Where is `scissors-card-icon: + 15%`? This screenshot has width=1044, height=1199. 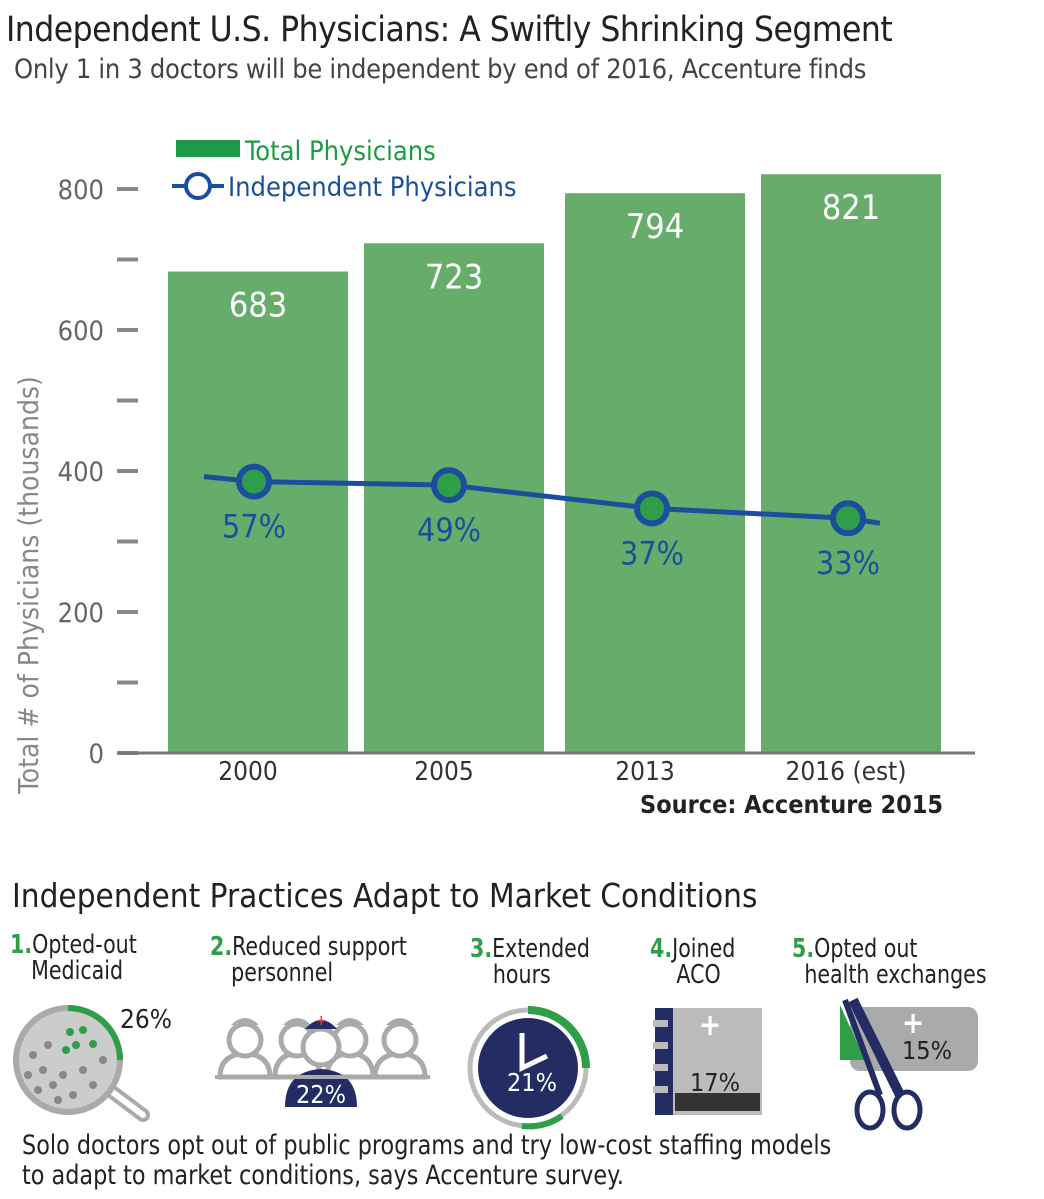
scissors-card-icon: + 15% is located at coordinates (909, 1064).